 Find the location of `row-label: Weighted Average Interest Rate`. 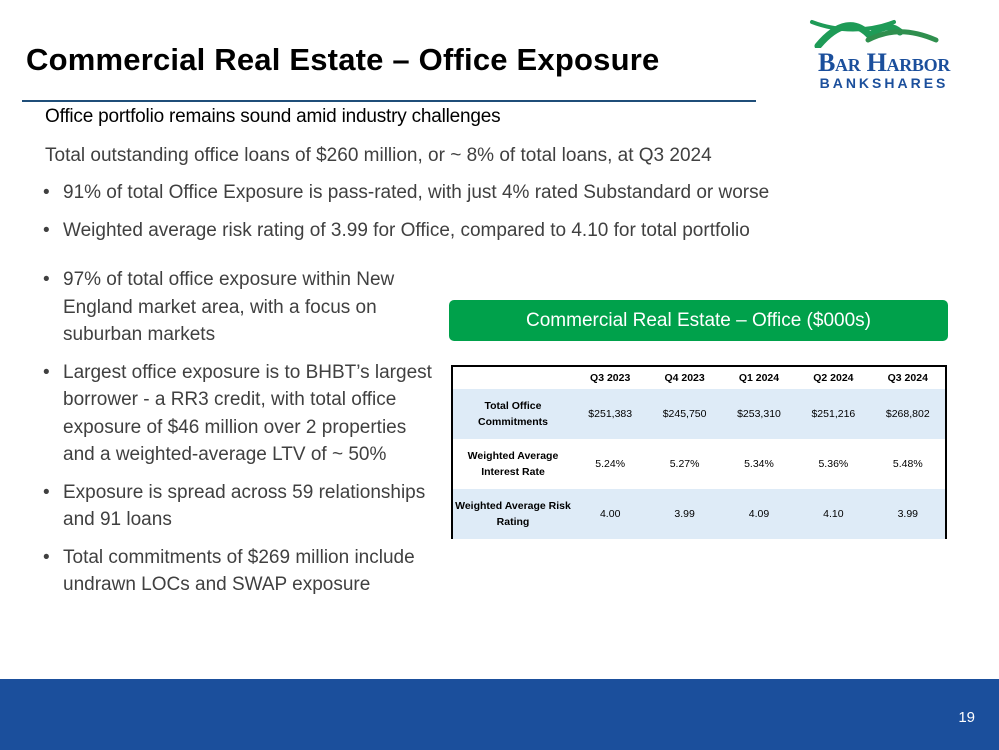

row-label: Weighted Average Interest Rate is located at coordinates (513, 464).